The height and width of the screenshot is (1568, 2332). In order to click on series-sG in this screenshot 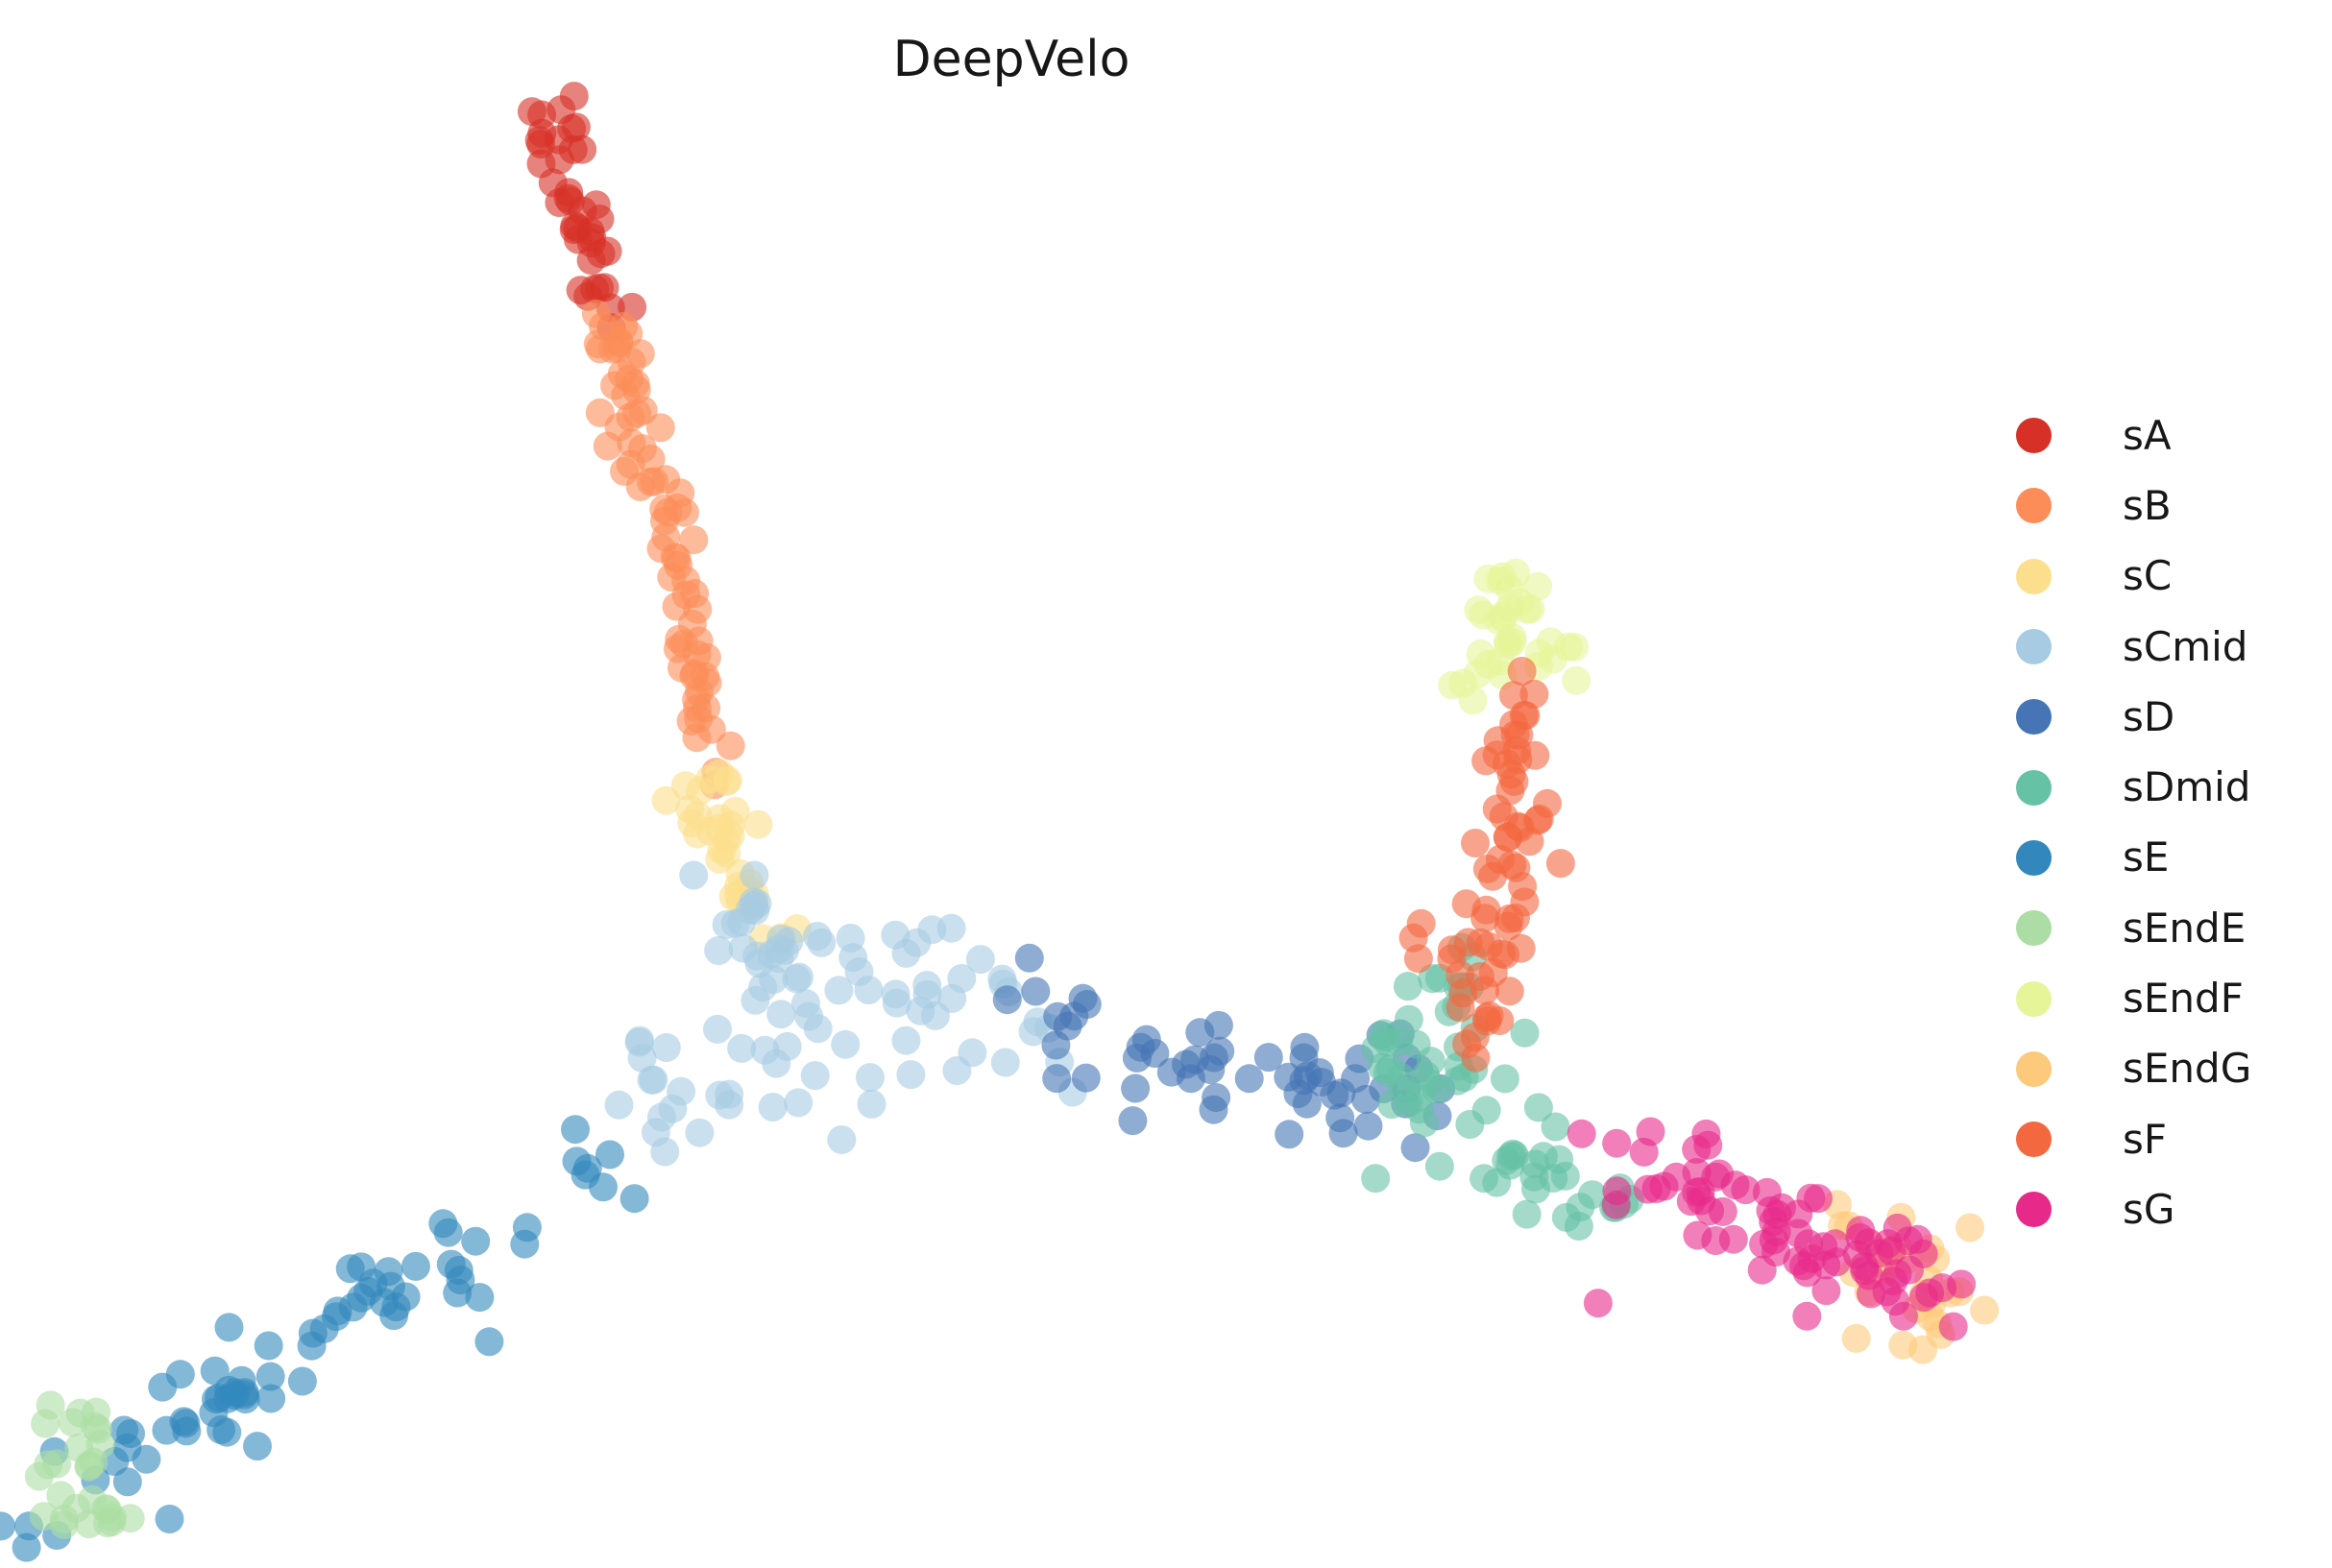, I will do `click(1772, 1229)`.